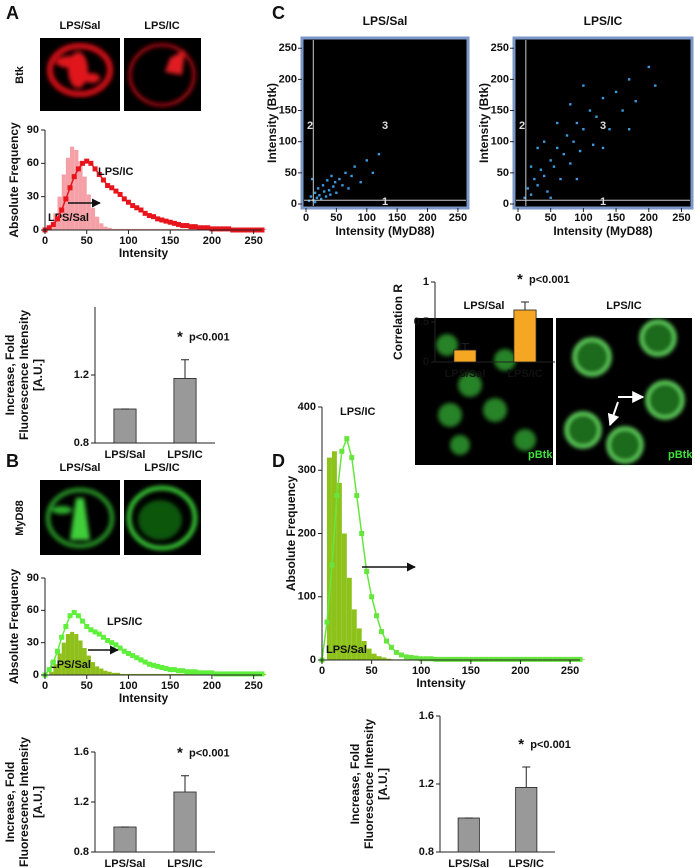 The height and width of the screenshot is (868, 695). I want to click on y-axis-label: Absolute Frequency, so click(14, 627).